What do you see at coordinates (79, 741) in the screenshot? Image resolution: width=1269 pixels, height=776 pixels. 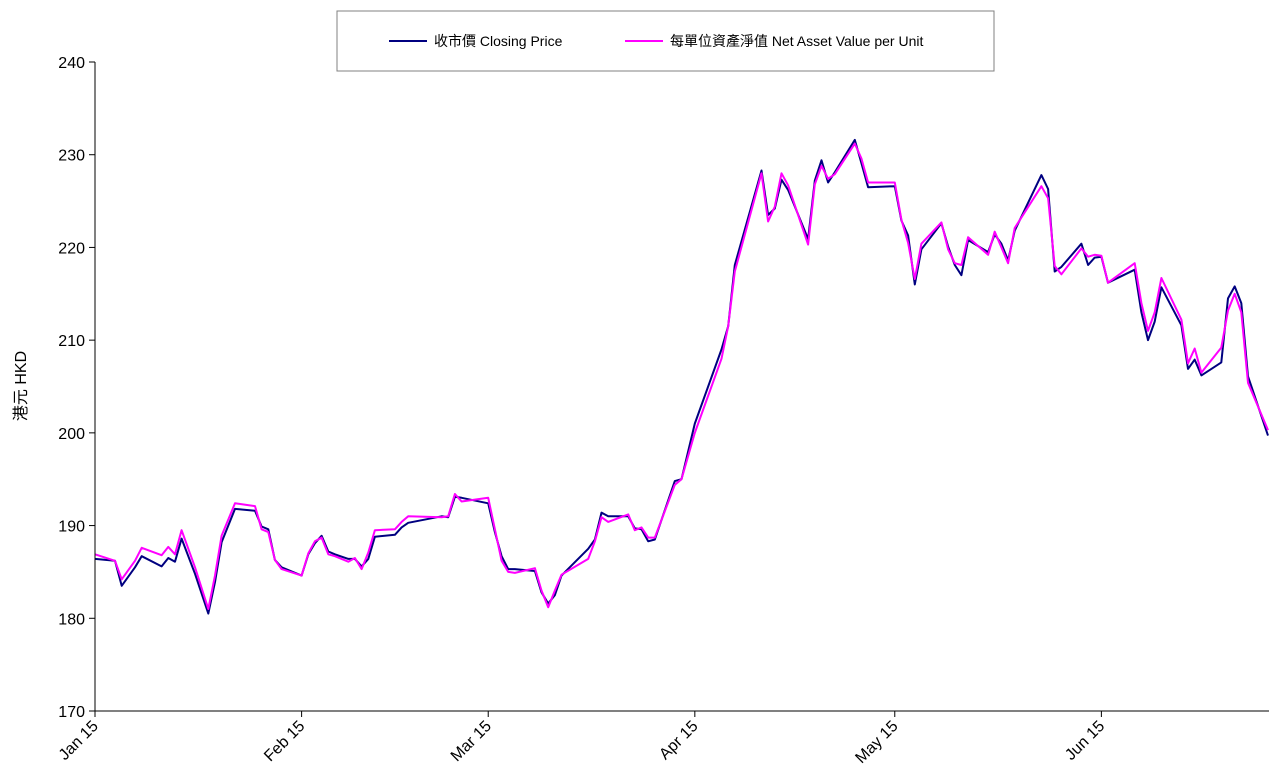 I see `x-tick-label: Jan 15` at bounding box center [79, 741].